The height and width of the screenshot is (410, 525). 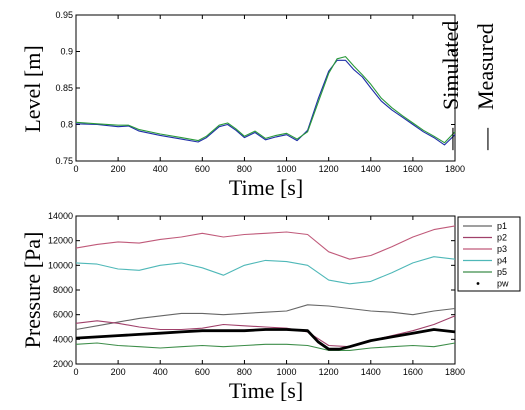 I want to click on pressure-ytick-label: 14000, so click(x=60, y=216).